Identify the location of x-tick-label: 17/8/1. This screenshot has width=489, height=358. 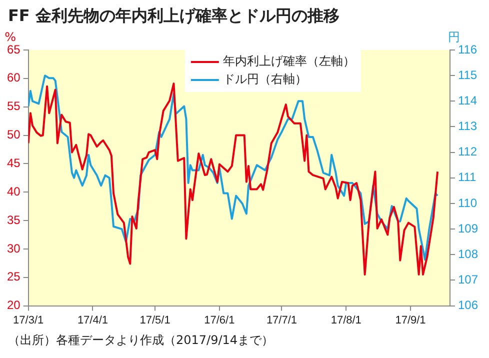
(346, 320).